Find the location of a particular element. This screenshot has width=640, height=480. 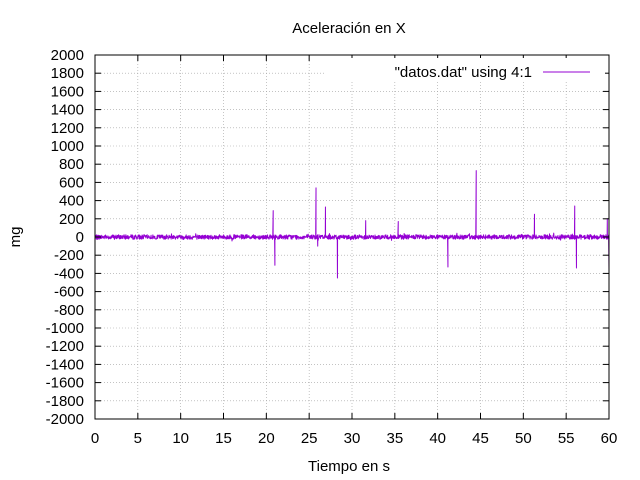

y-tick-label: 600 is located at coordinates (71, 182).